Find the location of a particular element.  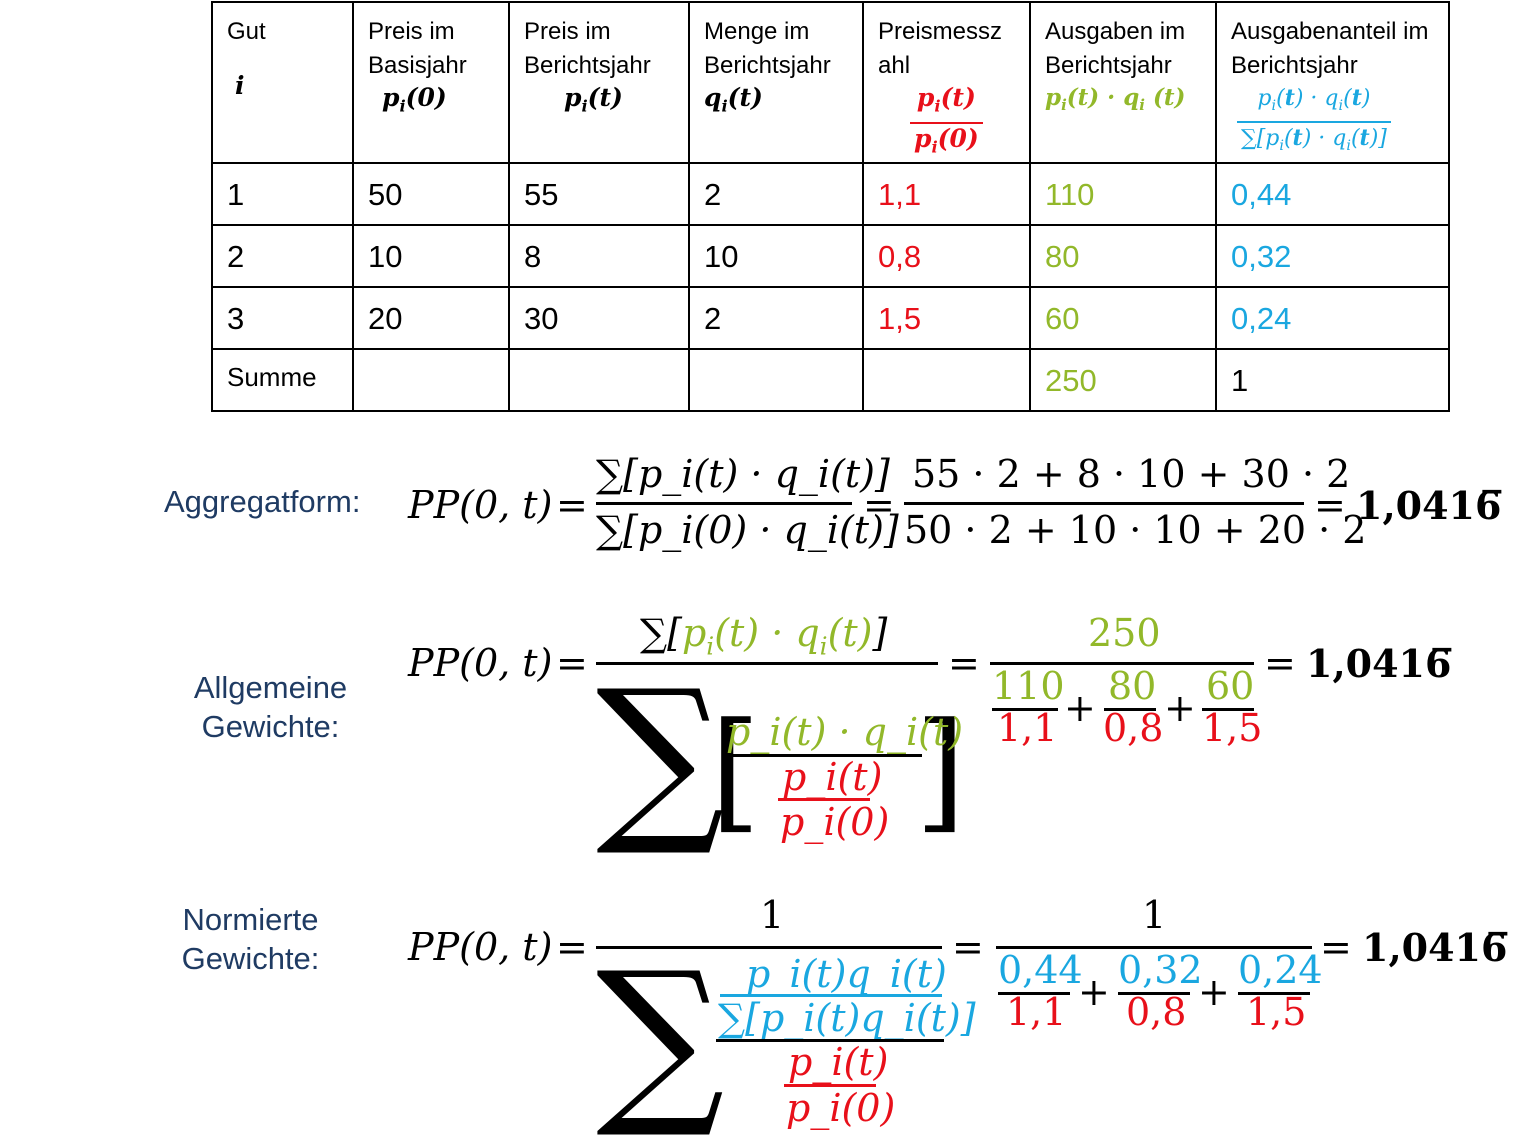

header-preismesszahl: Preismesszahl pi(t) pi(0) is located at coordinates (946, 82).